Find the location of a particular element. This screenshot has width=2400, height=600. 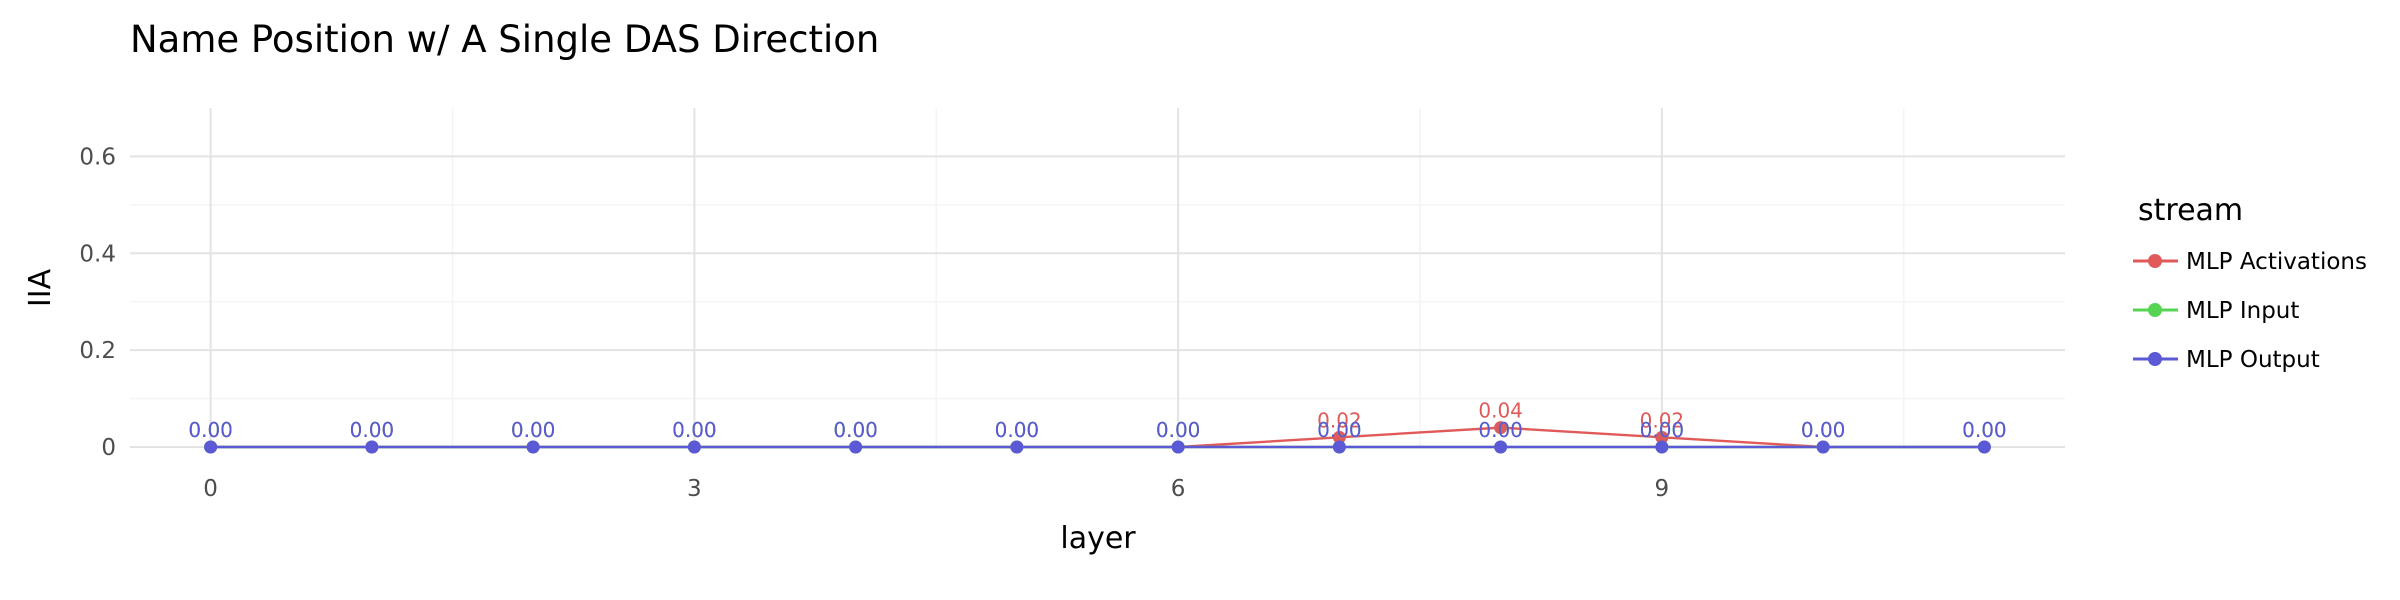

series-group is located at coordinates (1097, 437).